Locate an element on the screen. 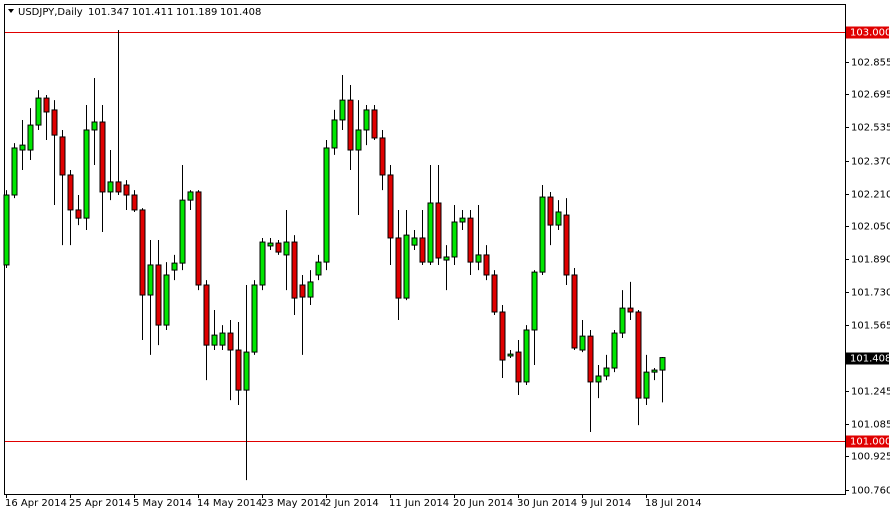 Image resolution: width=890 pixels, height=514 pixels. y-tick-label: 101.085 is located at coordinates (870, 425).